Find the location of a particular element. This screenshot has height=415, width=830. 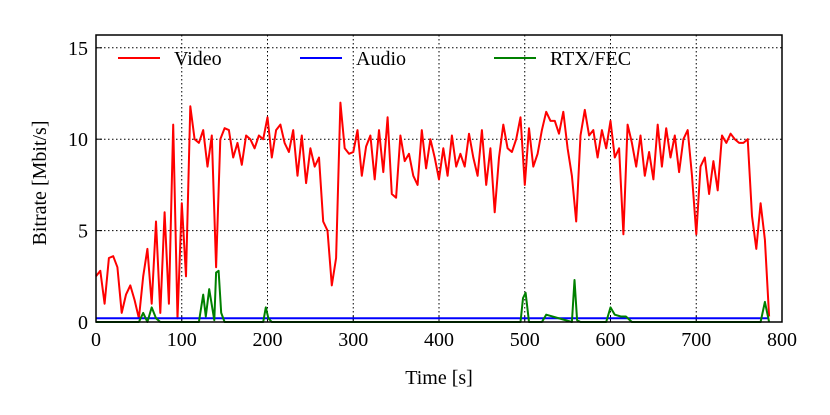

x-tick-label: 0 is located at coordinates (96, 340).